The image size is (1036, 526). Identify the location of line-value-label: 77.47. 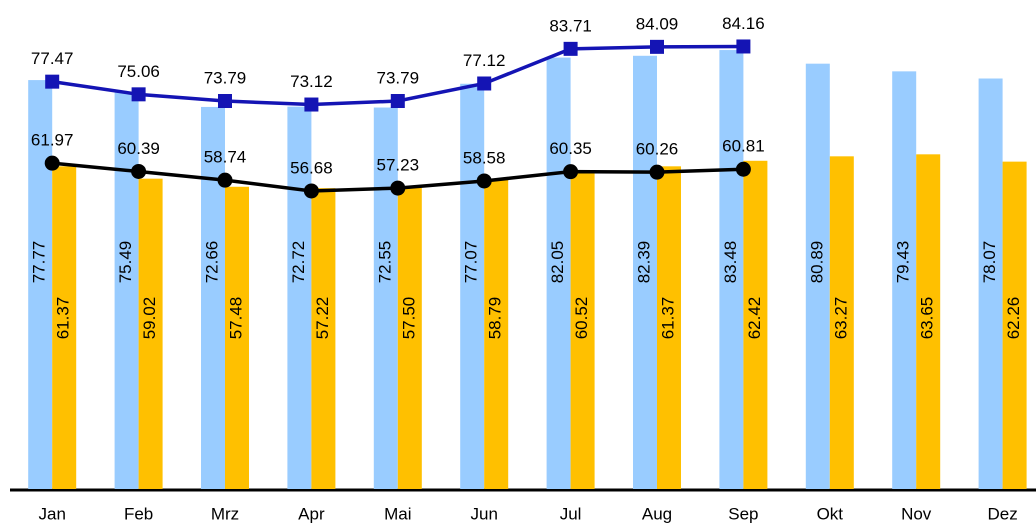
(52, 58).